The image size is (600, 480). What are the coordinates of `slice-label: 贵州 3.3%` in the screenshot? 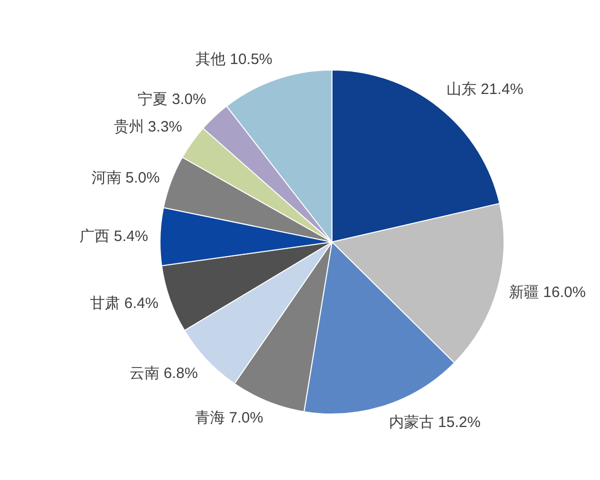 It's located at (148, 127).